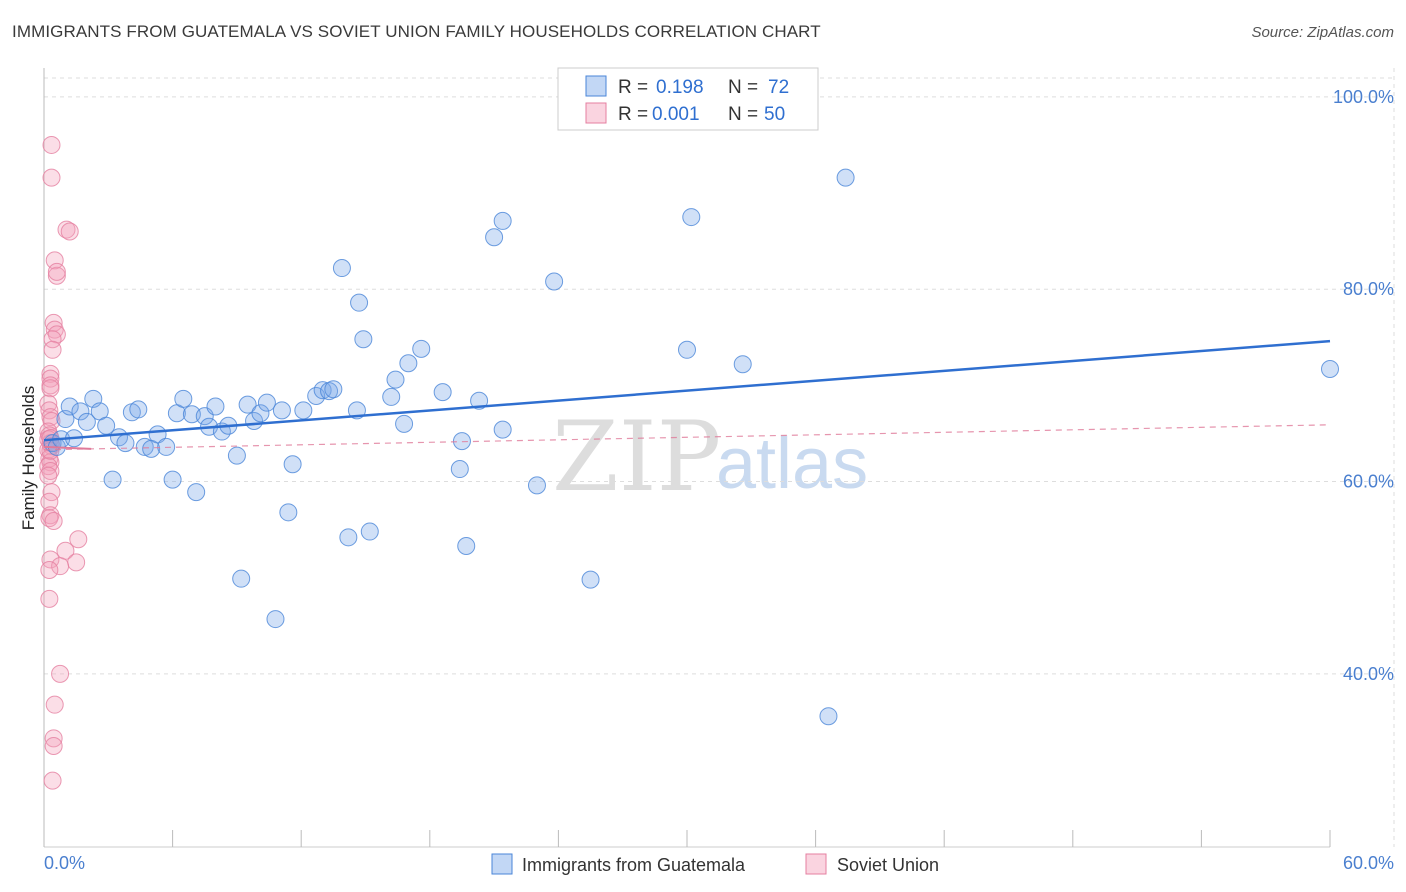 This screenshot has width=1406, height=892. What do you see at coordinates (502, 864) in the screenshot?
I see `bottom-legend-swatch-guatemala` at bounding box center [502, 864].